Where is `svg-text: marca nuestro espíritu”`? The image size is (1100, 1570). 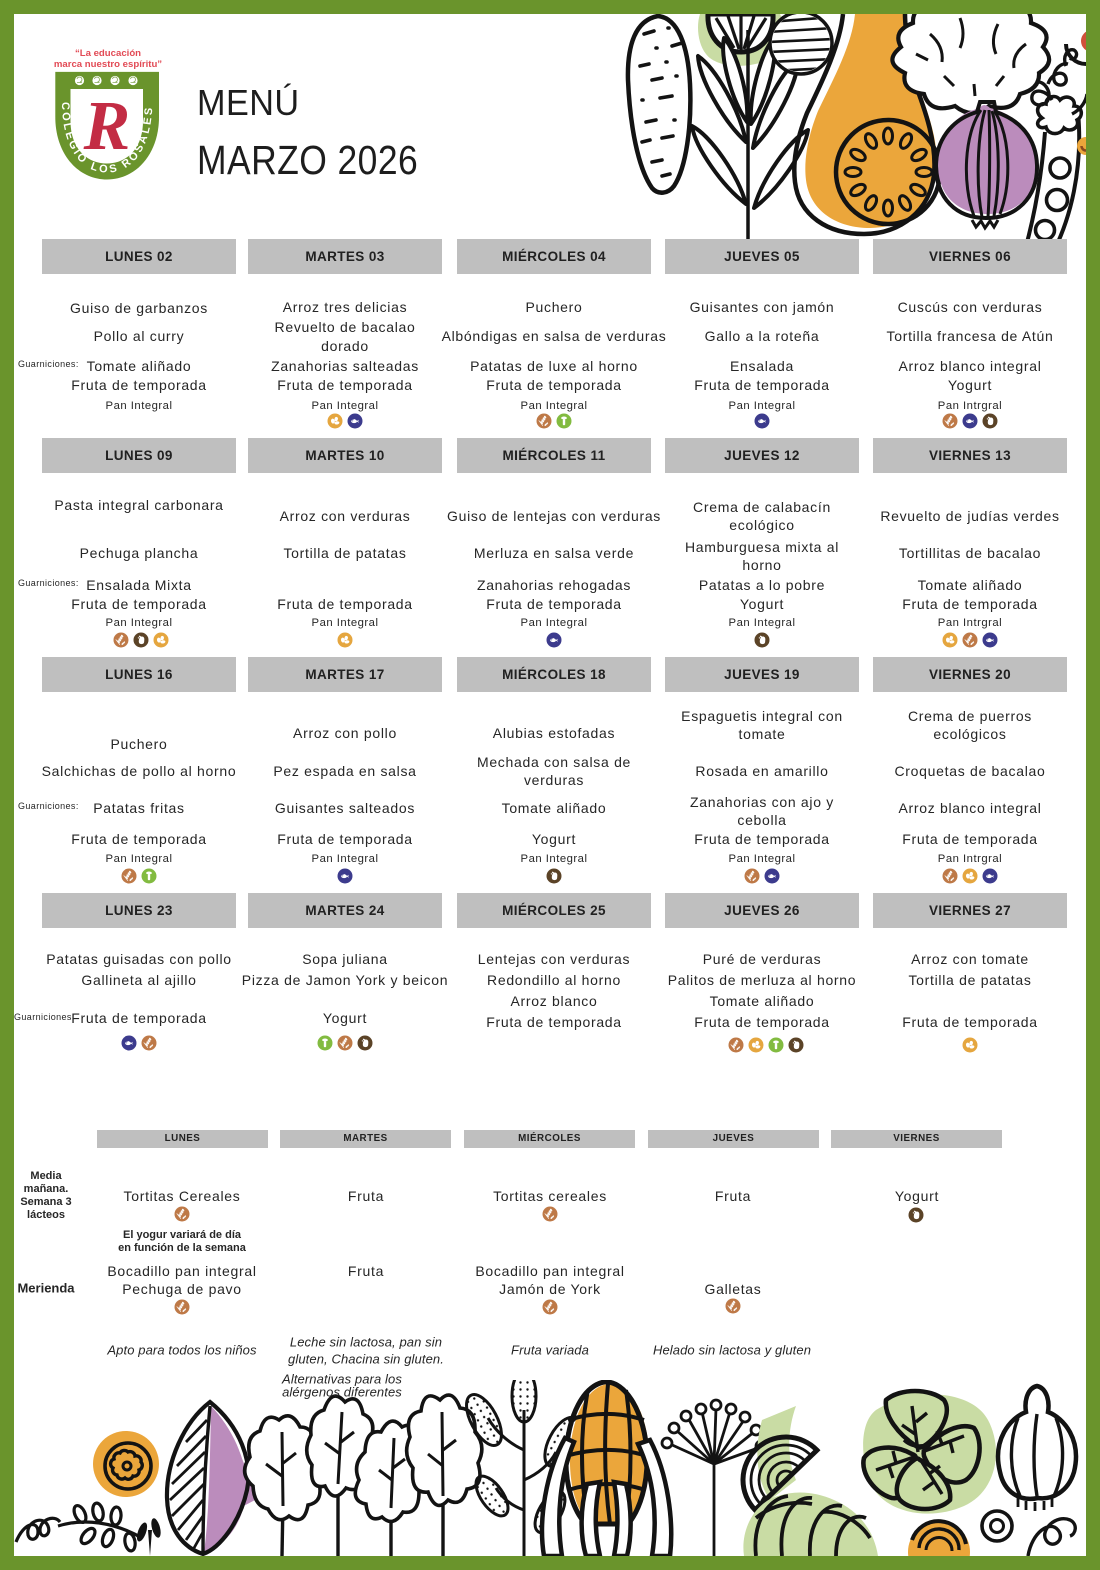
svg-text: marca nuestro espíritu” is located at coordinates (108, 64).